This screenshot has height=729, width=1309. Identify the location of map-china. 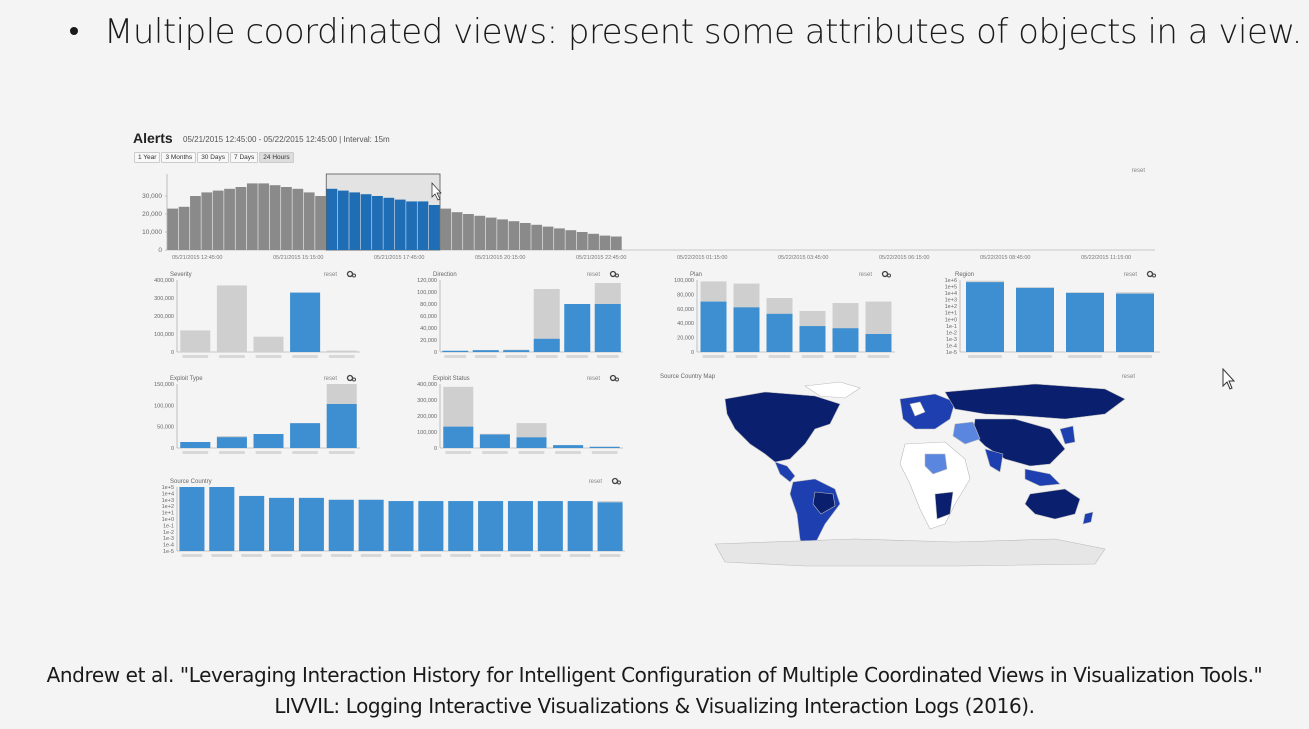
(1019, 442).